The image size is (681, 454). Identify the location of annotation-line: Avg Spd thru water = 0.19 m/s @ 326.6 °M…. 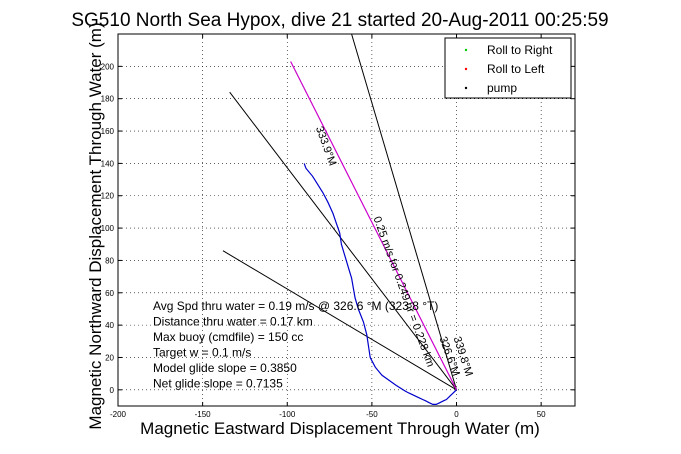
(295, 306).